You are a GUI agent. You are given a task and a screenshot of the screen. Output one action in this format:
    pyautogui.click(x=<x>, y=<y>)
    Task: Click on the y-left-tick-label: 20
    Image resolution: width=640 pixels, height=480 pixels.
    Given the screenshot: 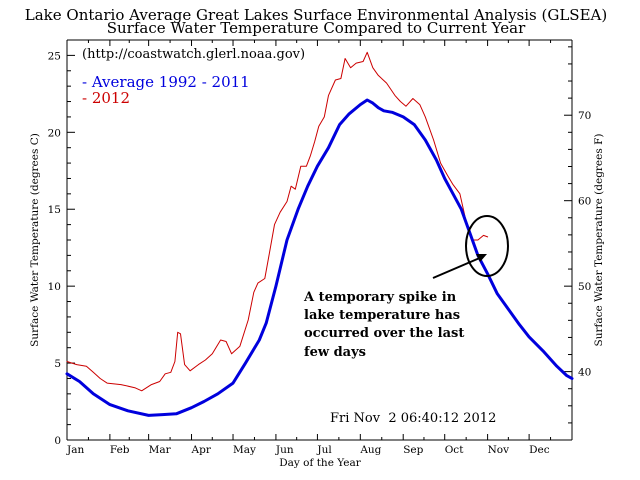 What is the action you would take?
    pyautogui.click(x=54, y=133)
    